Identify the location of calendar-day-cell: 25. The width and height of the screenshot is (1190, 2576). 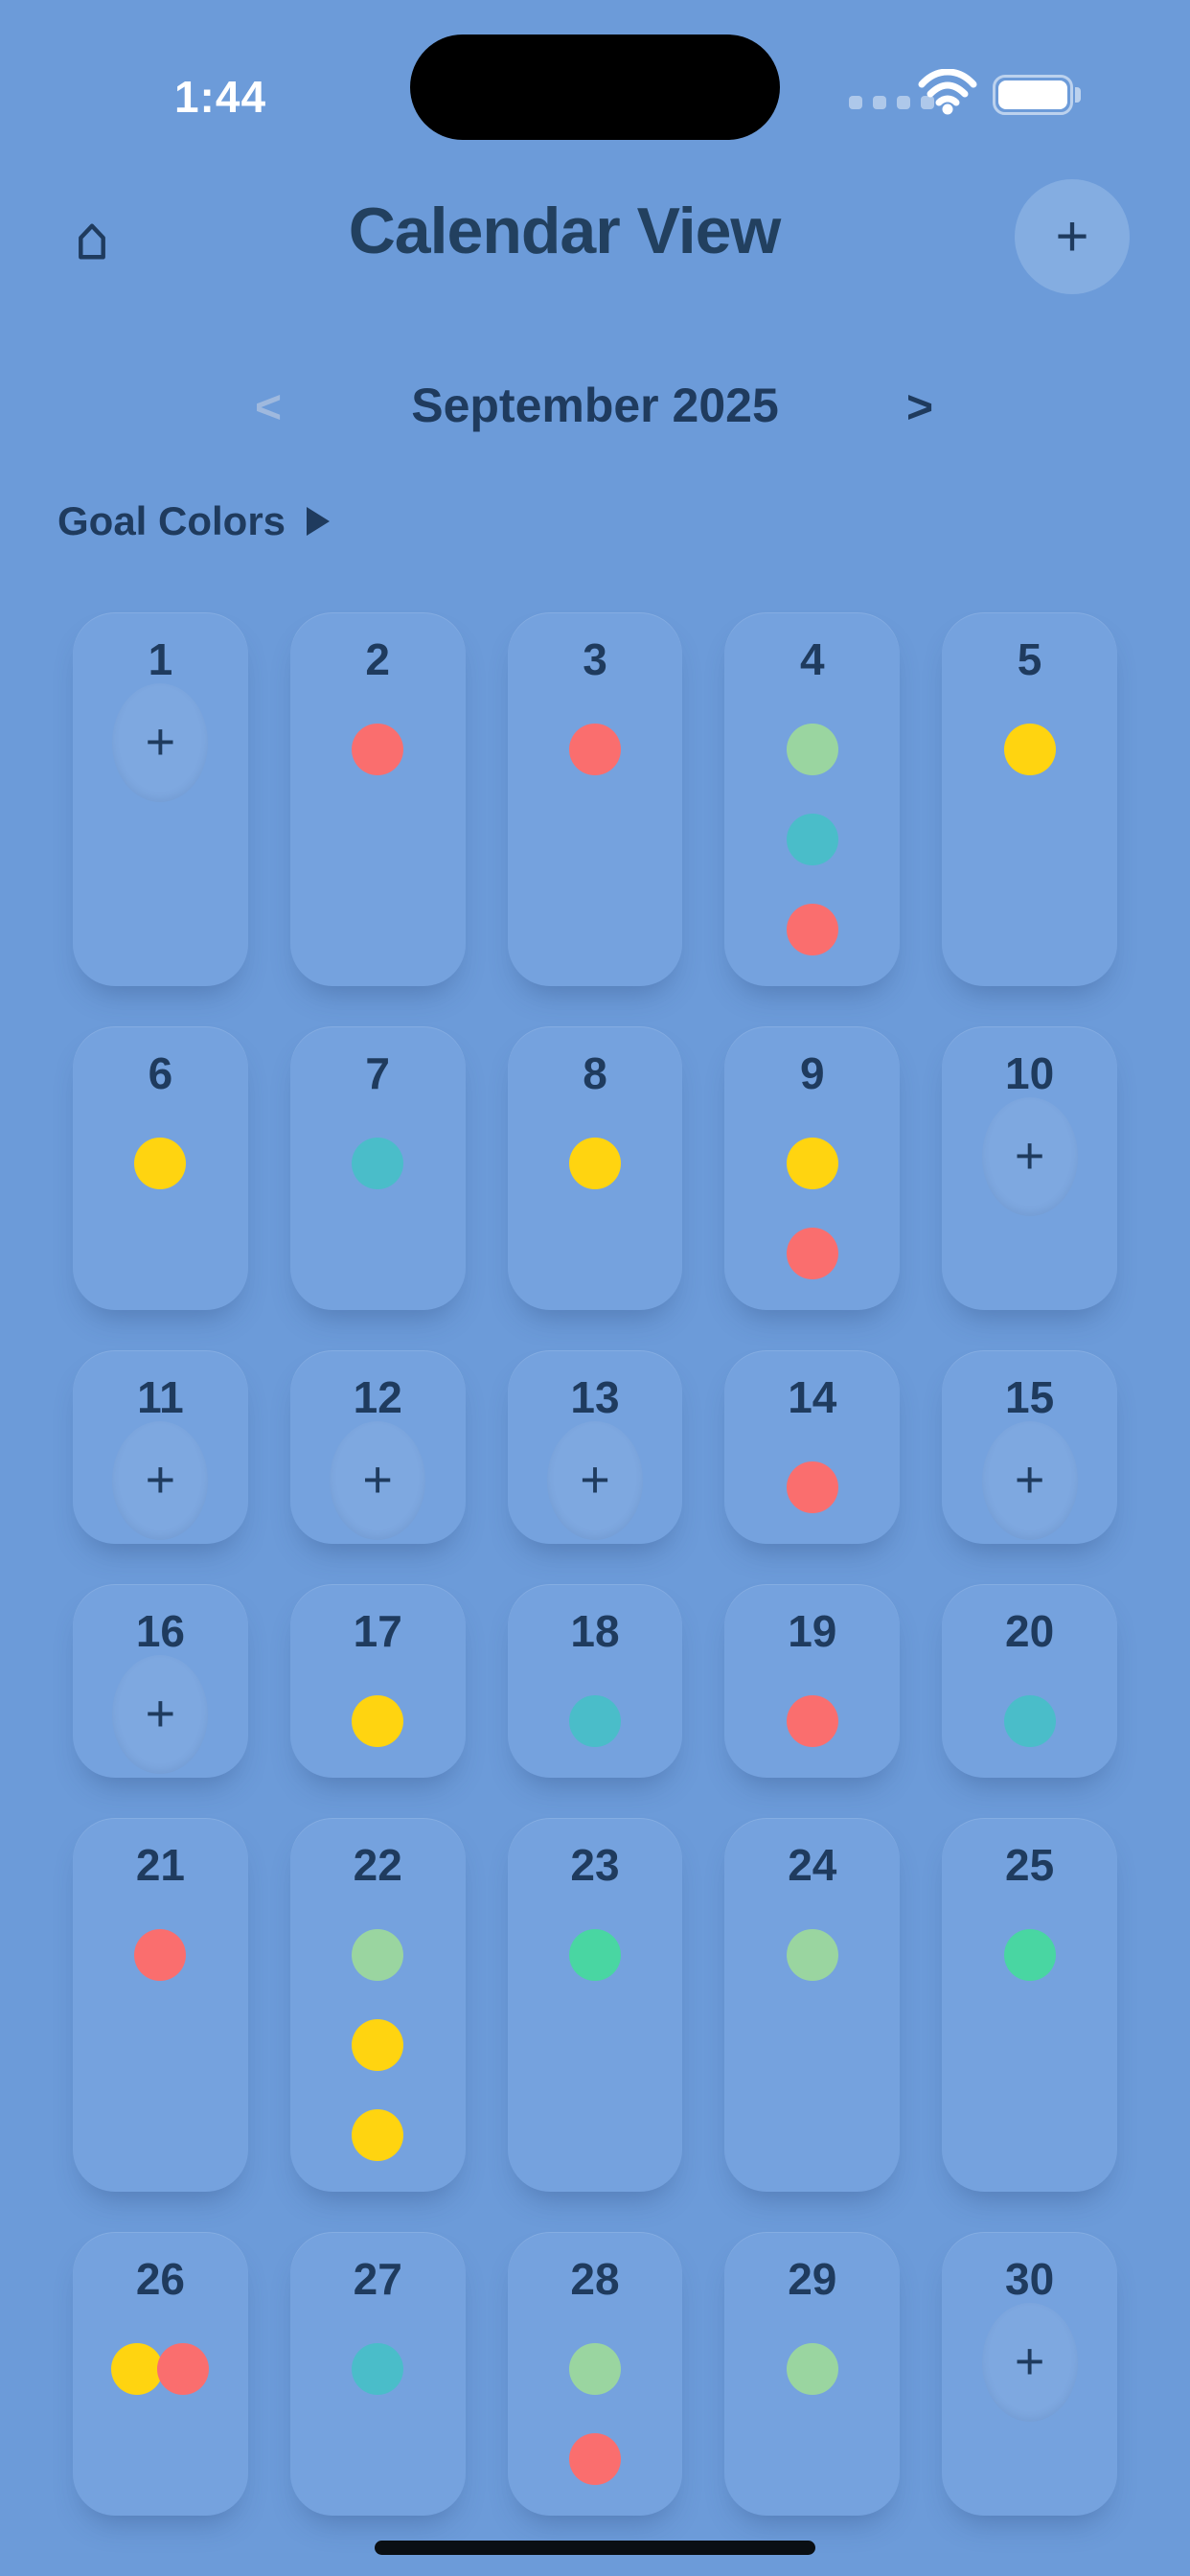
(1030, 2005).